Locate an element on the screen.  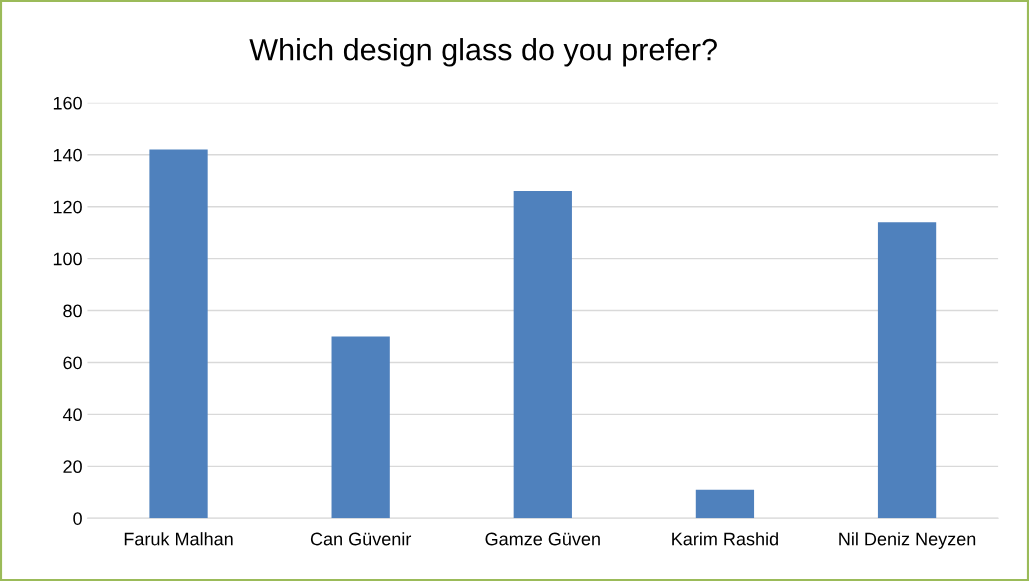
y-tick-label: 40 is located at coordinates (72, 415).